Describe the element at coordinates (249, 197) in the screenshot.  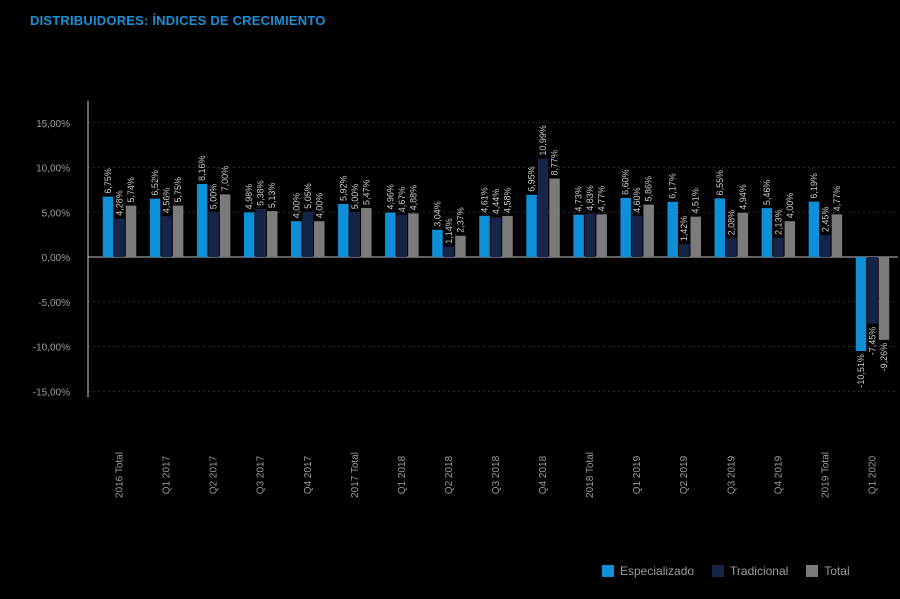
I see `data-label: 4,98%` at that location.